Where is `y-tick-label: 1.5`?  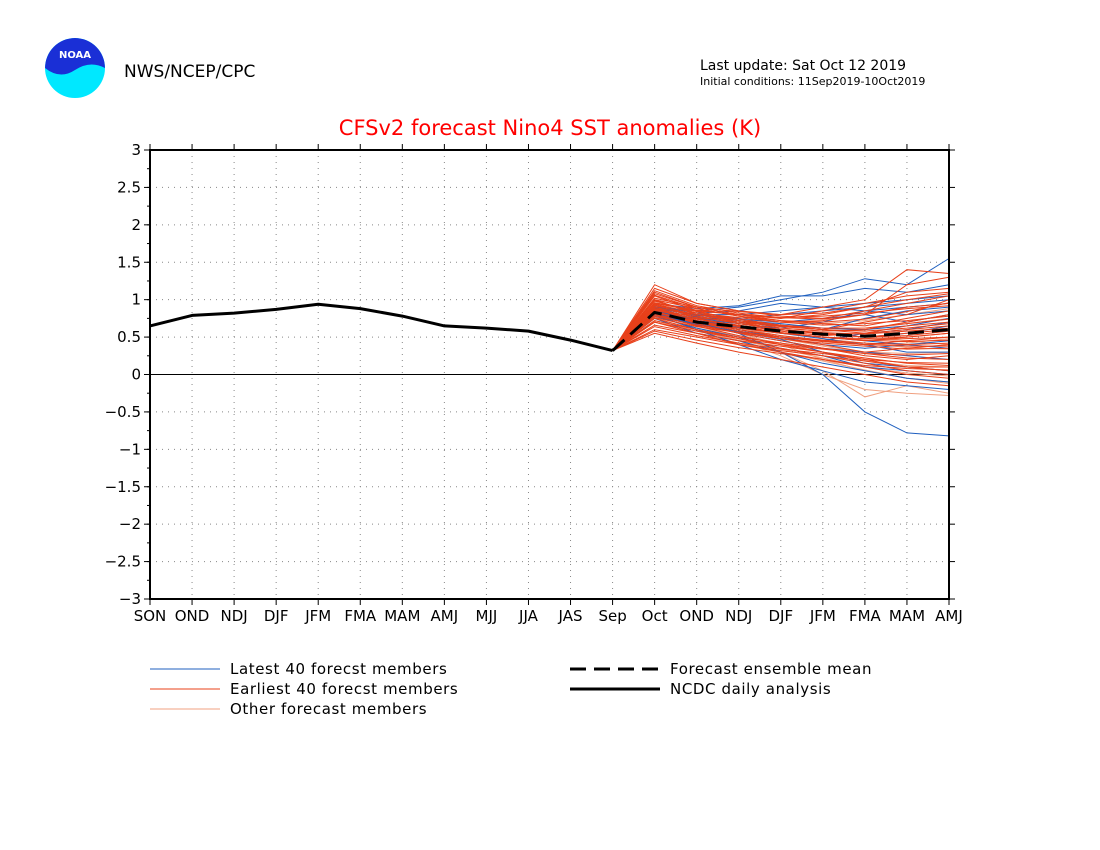 y-tick-label: 1.5 is located at coordinates (129, 262).